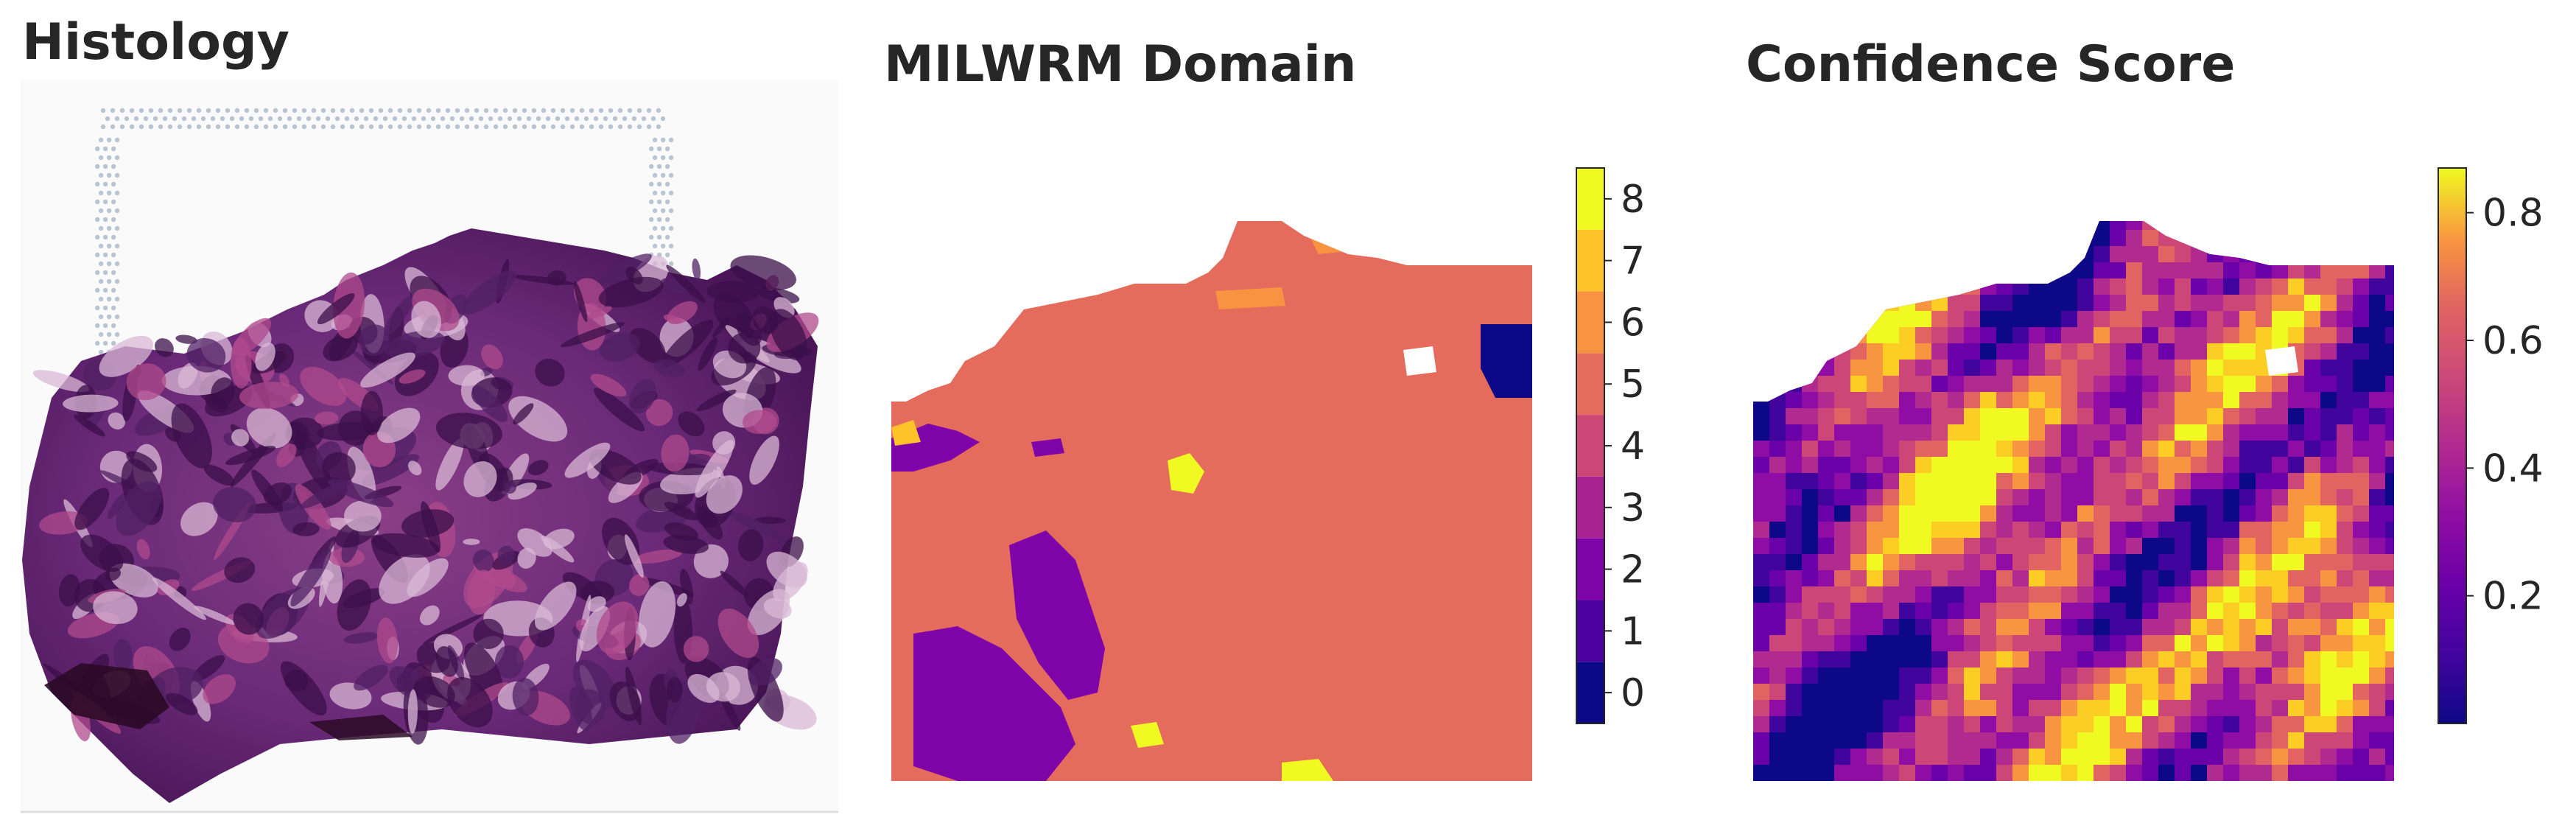 The height and width of the screenshot is (834, 2576). I want to click on domain-title: MILWRM Domain, so click(1120, 64).